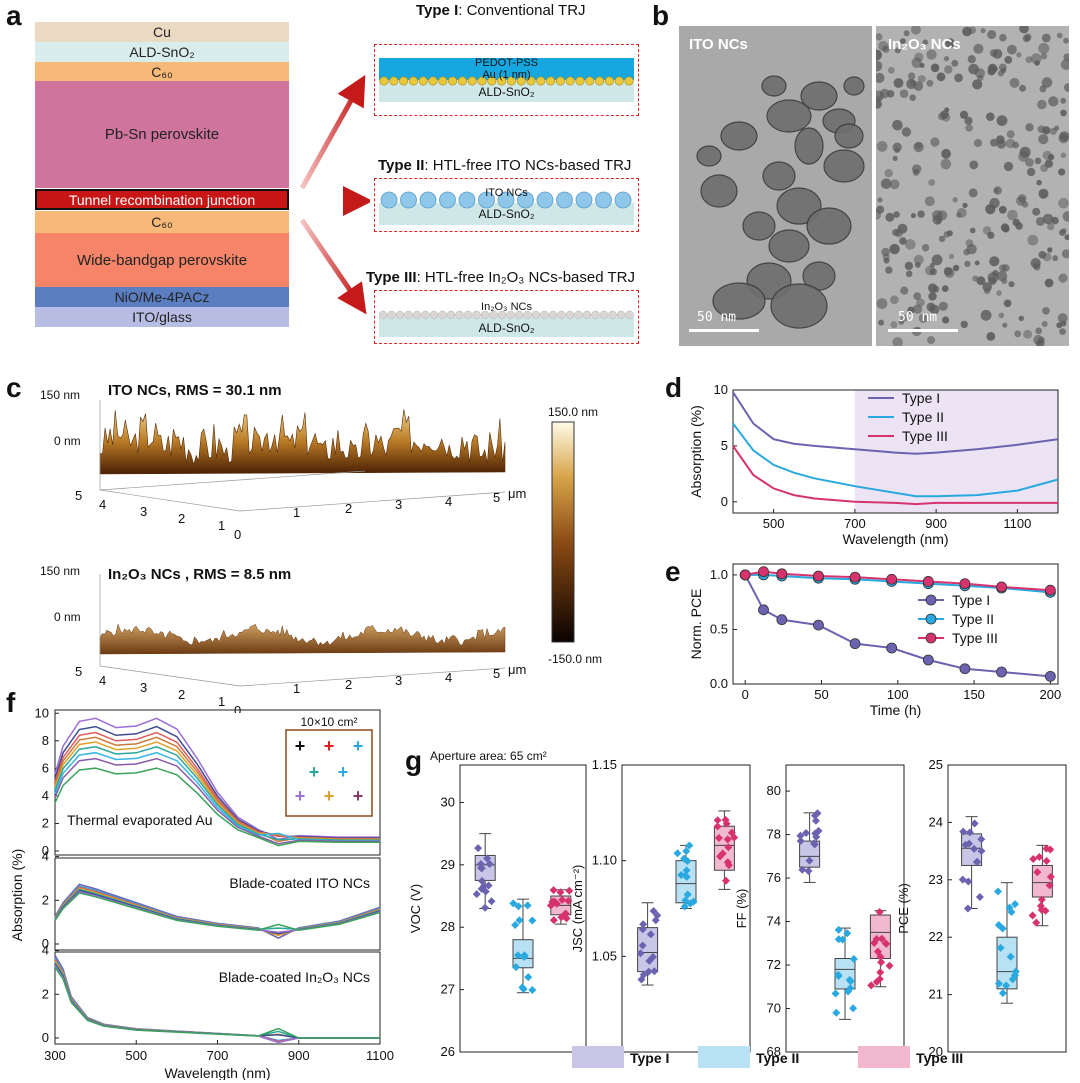  I want to click on panel-label-a: a, so click(14, 15).